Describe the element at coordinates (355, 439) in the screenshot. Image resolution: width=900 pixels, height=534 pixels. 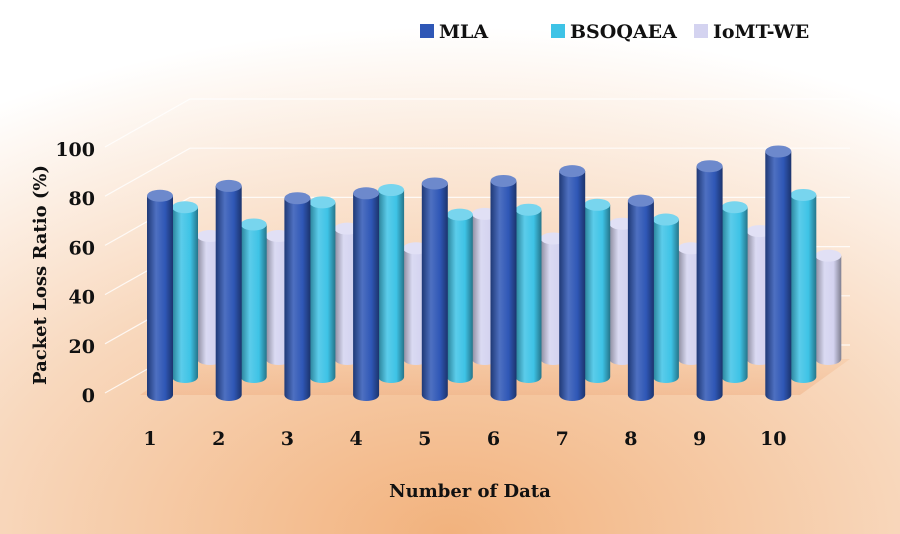
I see `x-tick-label: 4` at that location.